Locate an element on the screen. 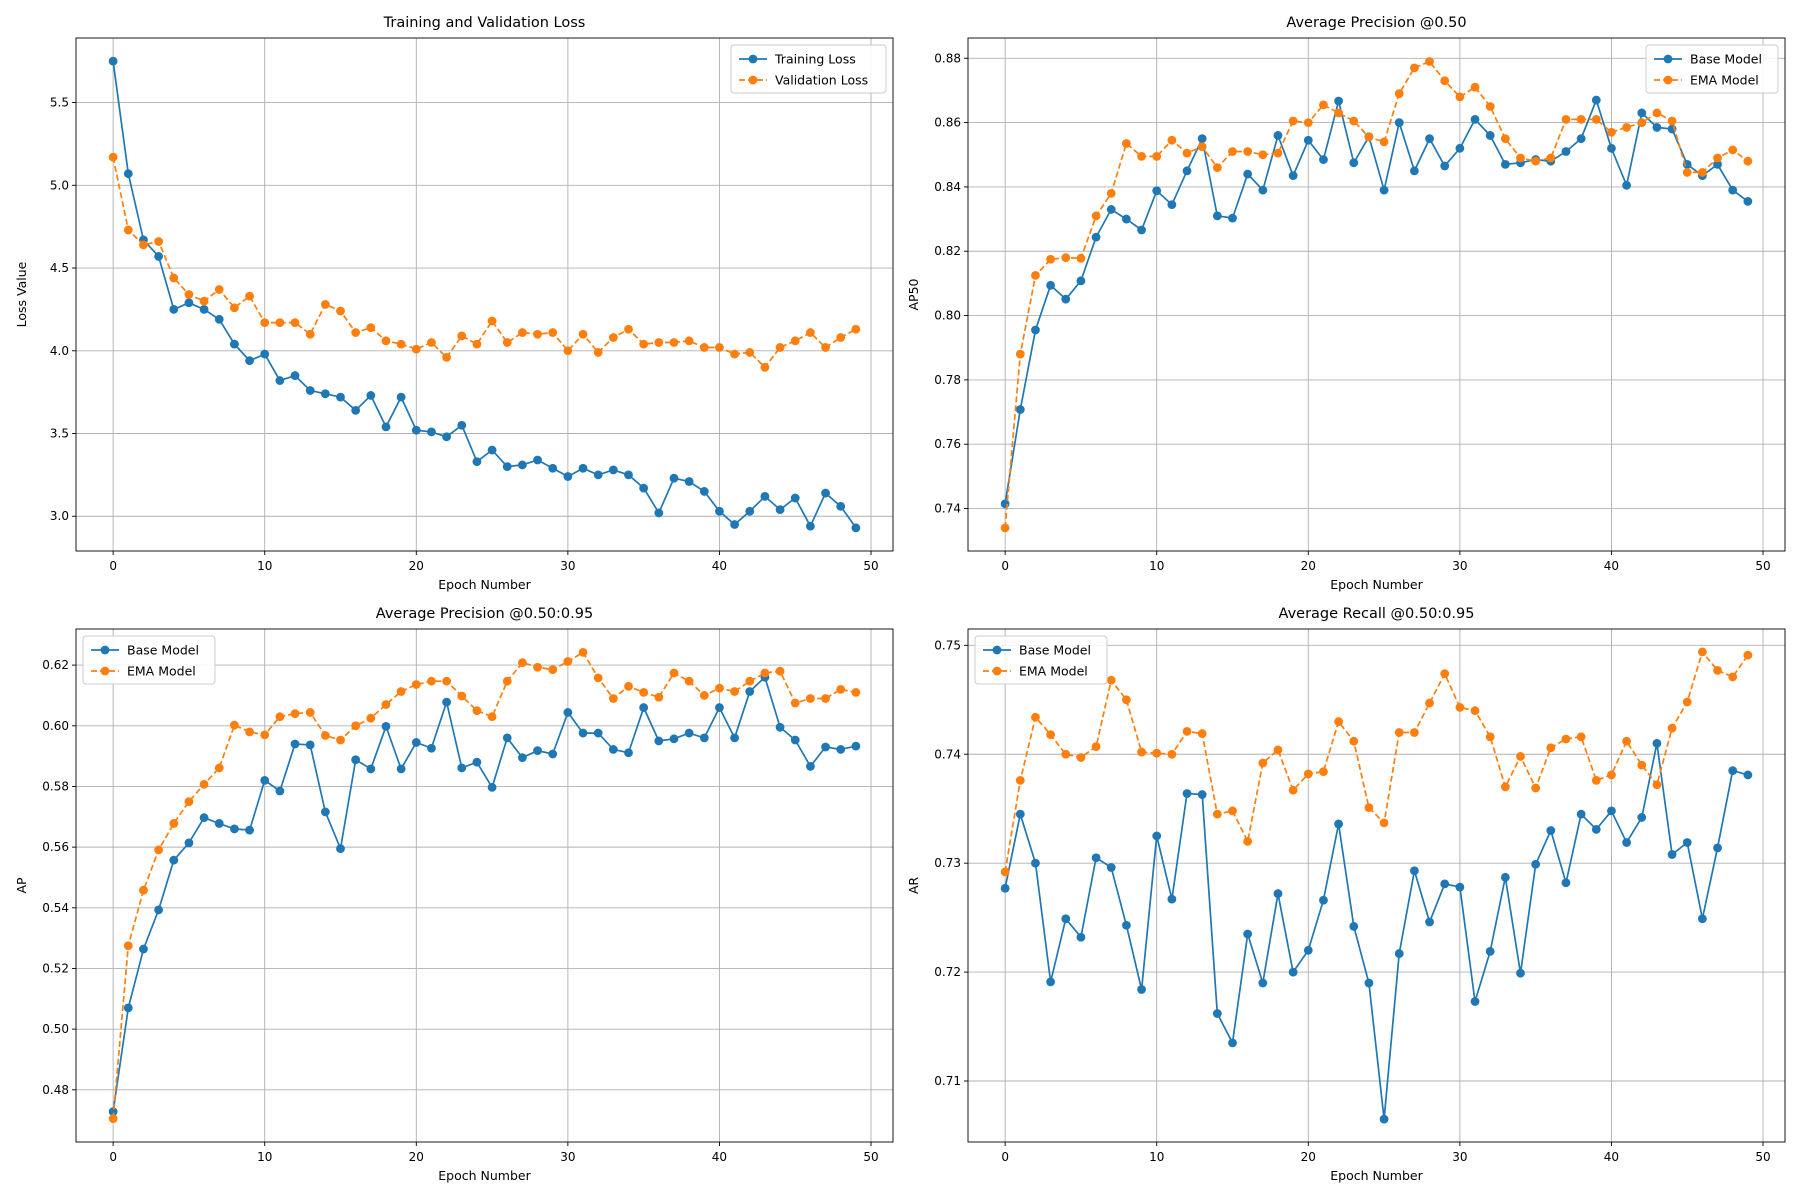  x-axis-label: Epoch Number is located at coordinates (1376, 1175).